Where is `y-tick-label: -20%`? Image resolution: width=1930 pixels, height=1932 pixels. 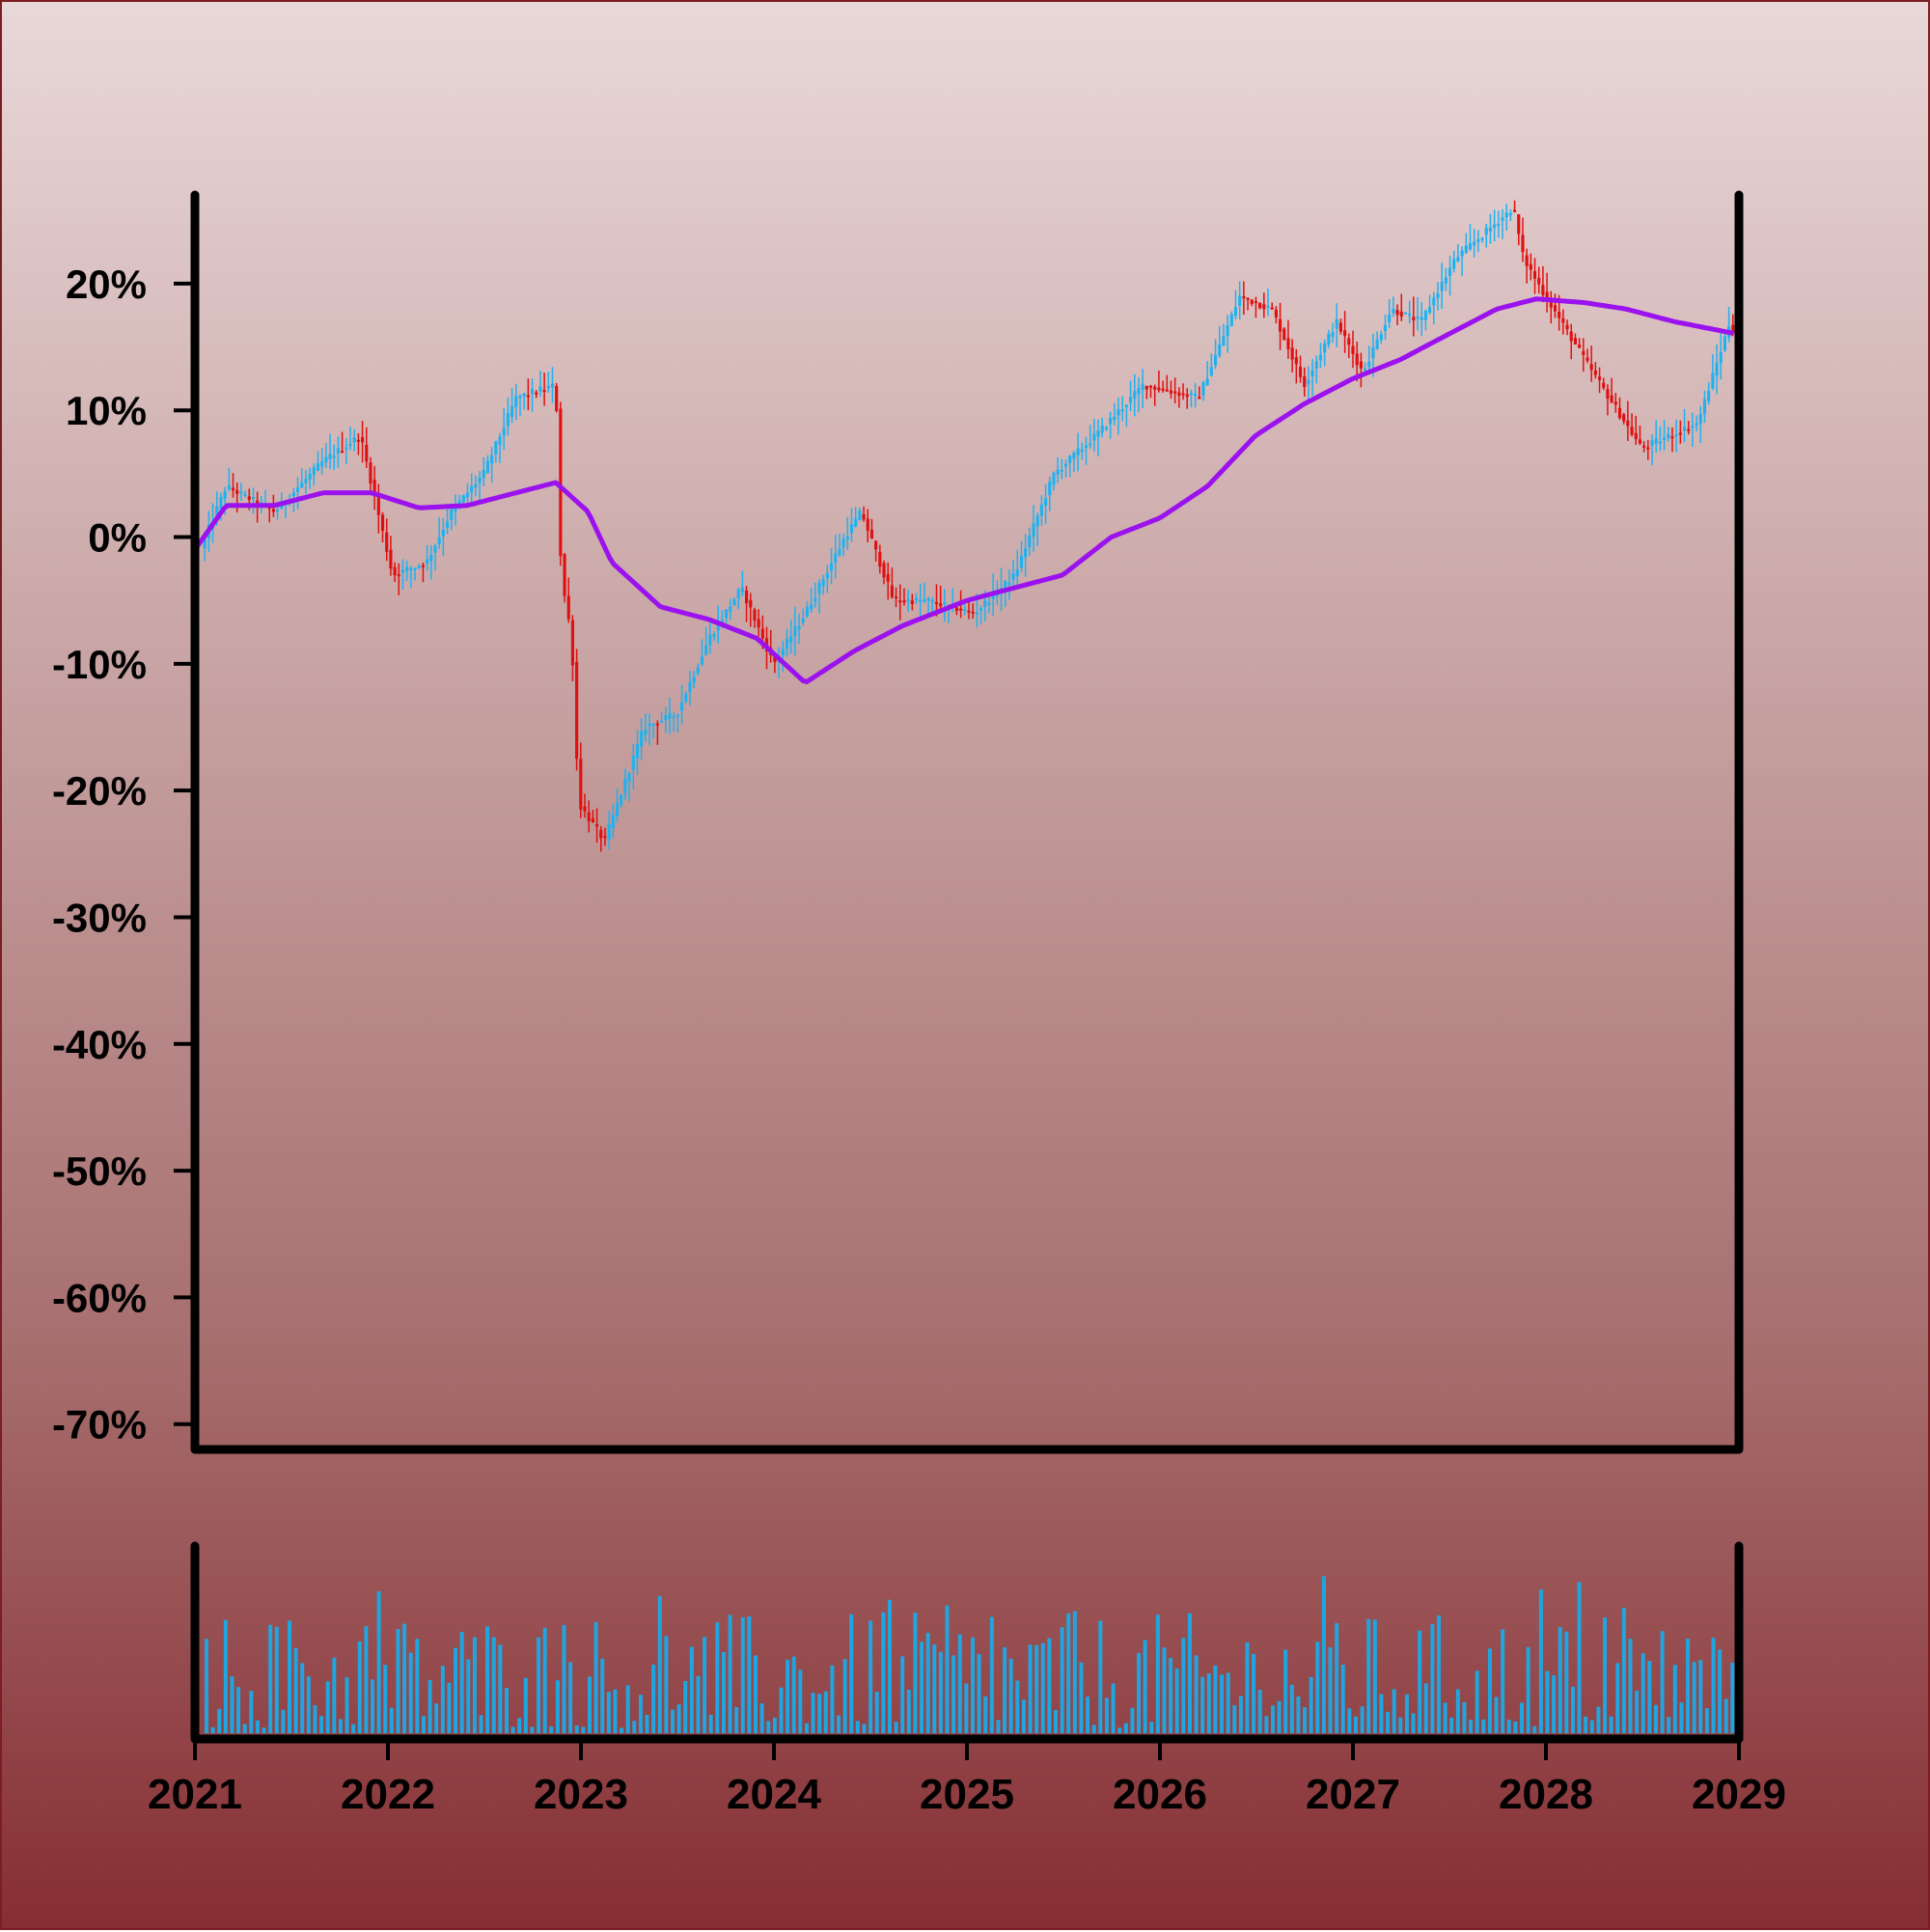
y-tick-label: -20% is located at coordinates (99, 791).